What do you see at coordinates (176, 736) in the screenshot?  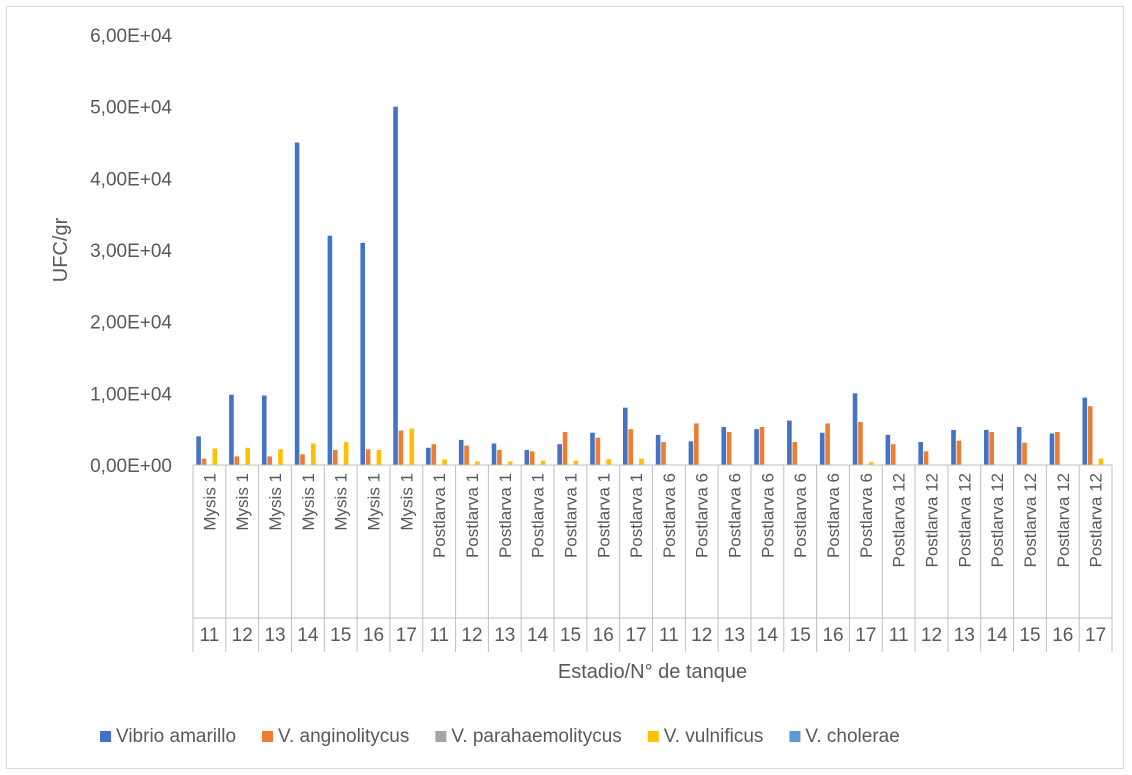 I see `legend-label: Vibrio amarillo` at bounding box center [176, 736].